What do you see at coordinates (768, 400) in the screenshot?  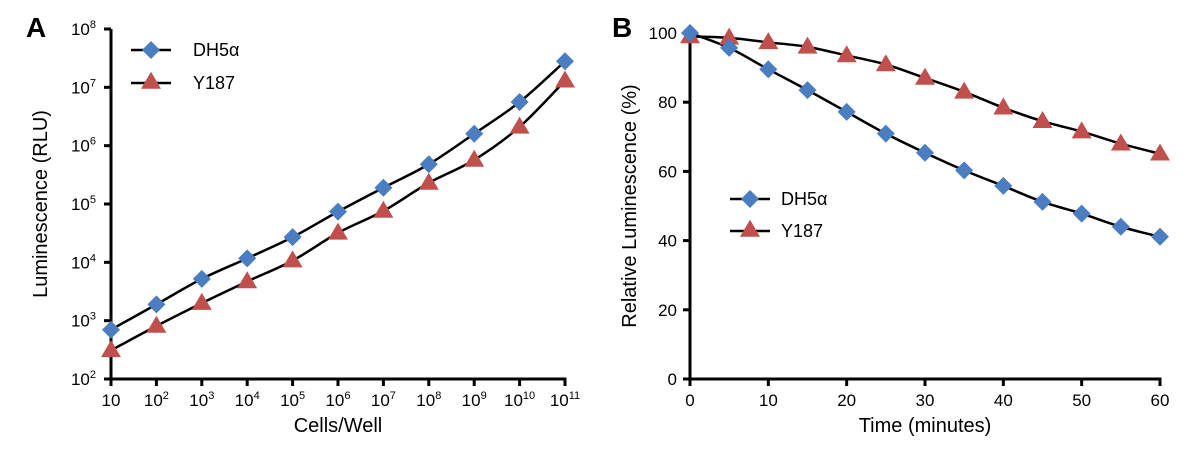 I see `panel-b-x-tick-label: 10` at bounding box center [768, 400].